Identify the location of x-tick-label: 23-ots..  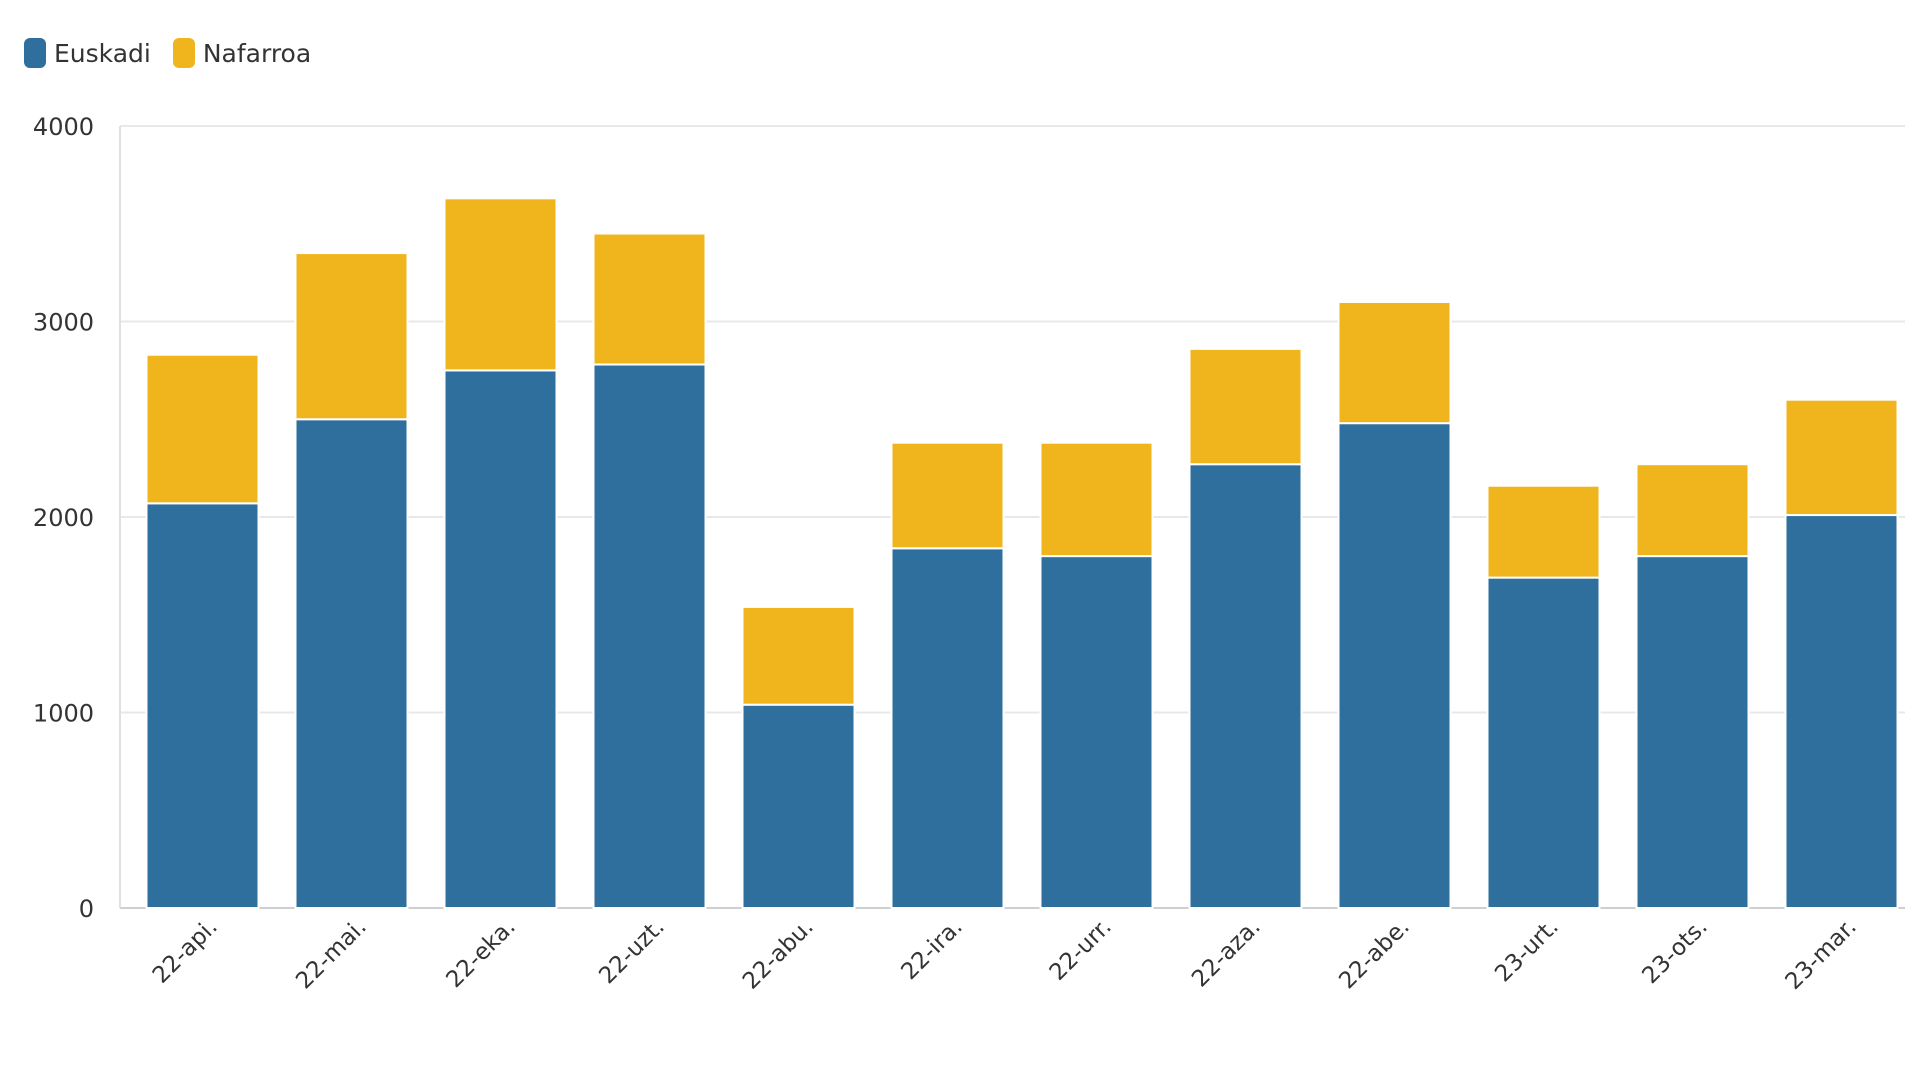
(1675, 951).